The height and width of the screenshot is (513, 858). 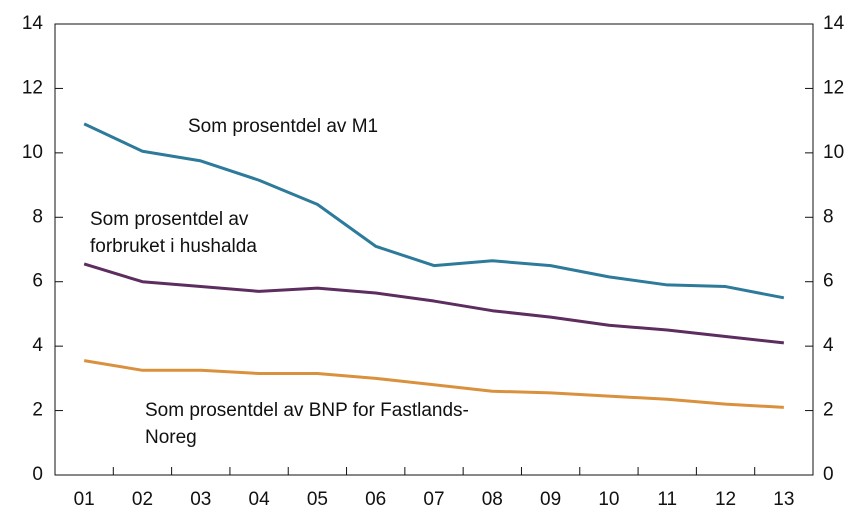 What do you see at coordinates (283, 126) in the screenshot?
I see `annotation: Som prosentdel av M1` at bounding box center [283, 126].